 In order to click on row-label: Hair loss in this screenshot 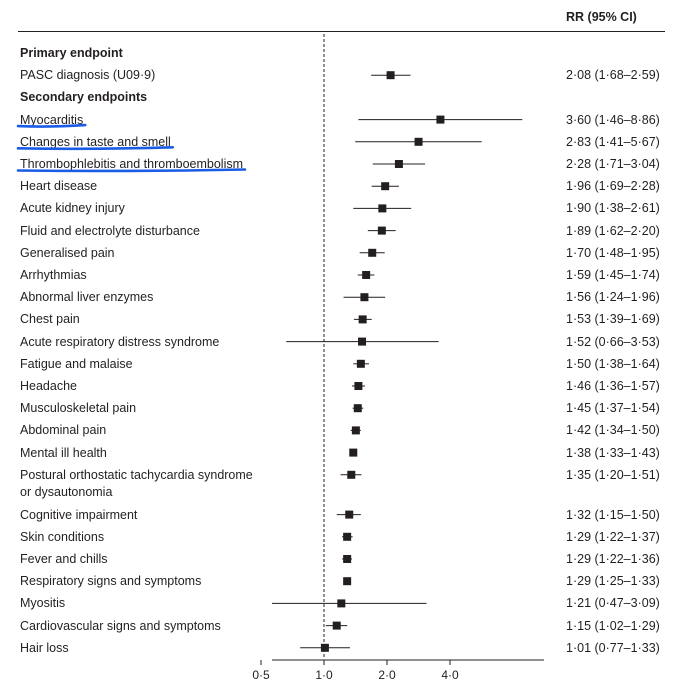, I will do `click(44, 647)`.